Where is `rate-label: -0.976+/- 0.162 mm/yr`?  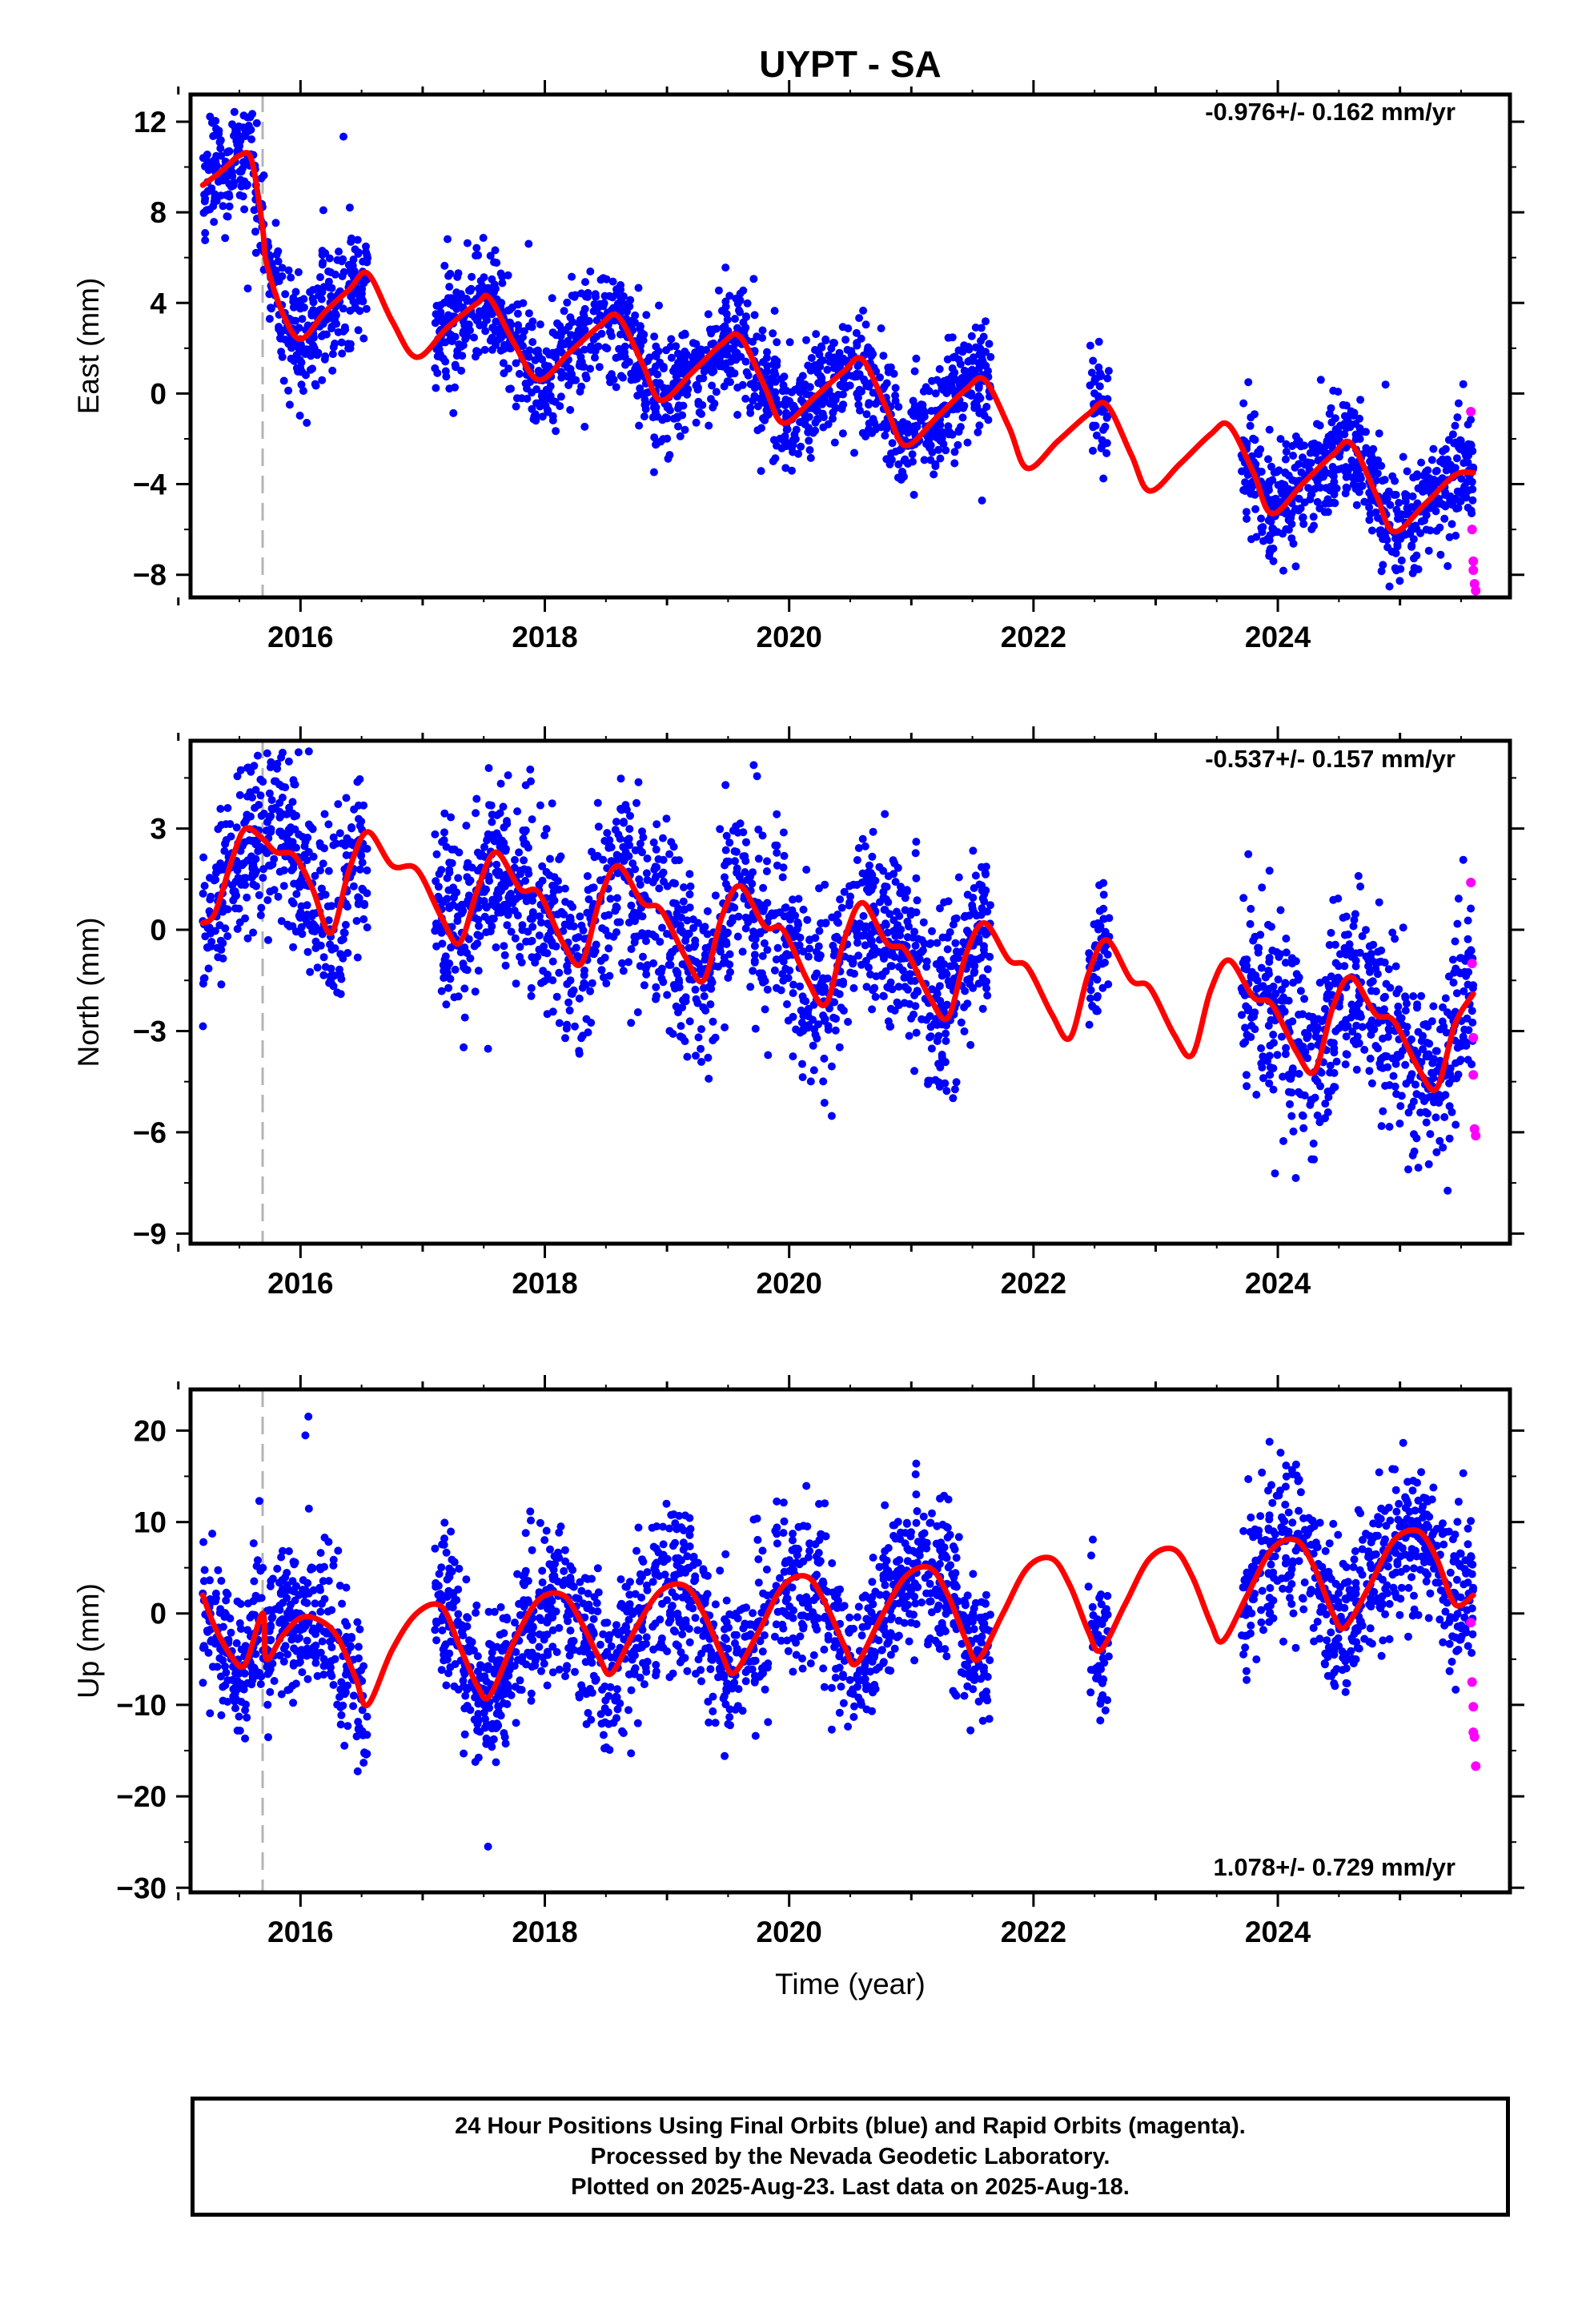 rate-label: -0.976+/- 0.162 mm/yr is located at coordinates (1330, 112).